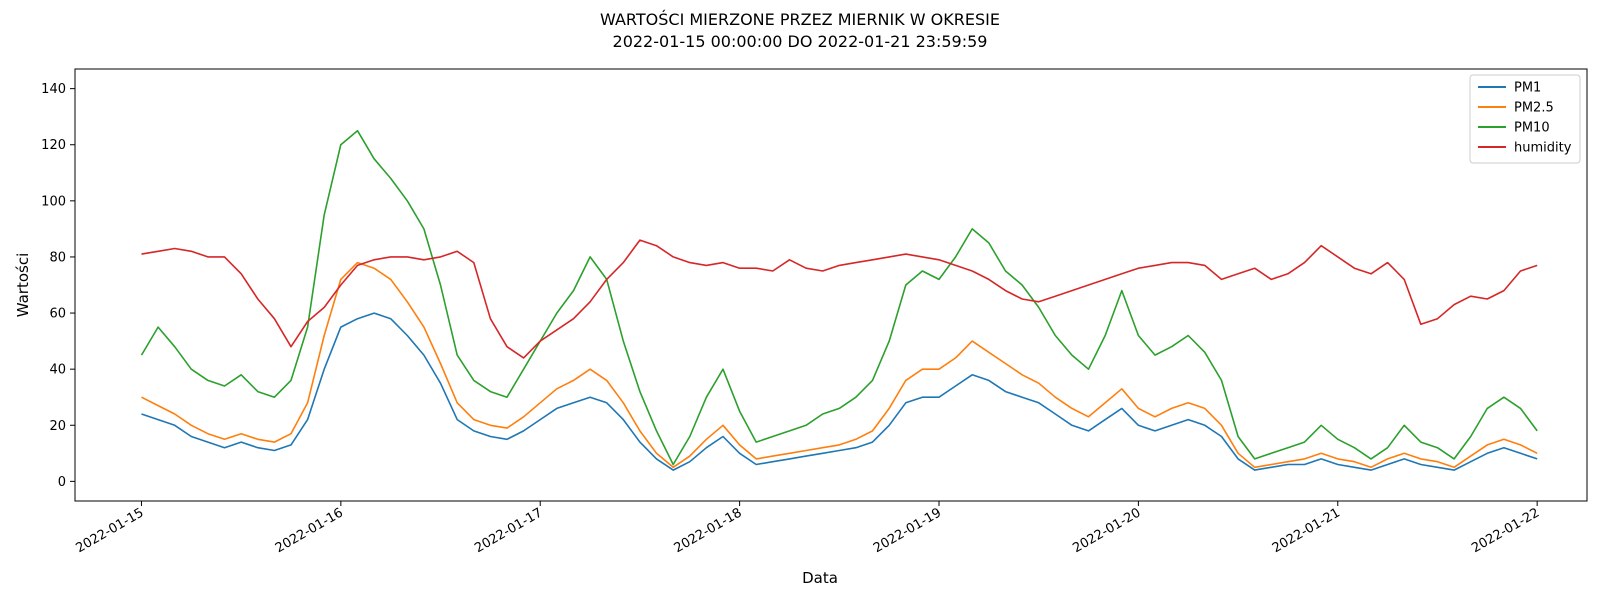  I want to click on x-tick-label: 2022-01-18, so click(708, 530).